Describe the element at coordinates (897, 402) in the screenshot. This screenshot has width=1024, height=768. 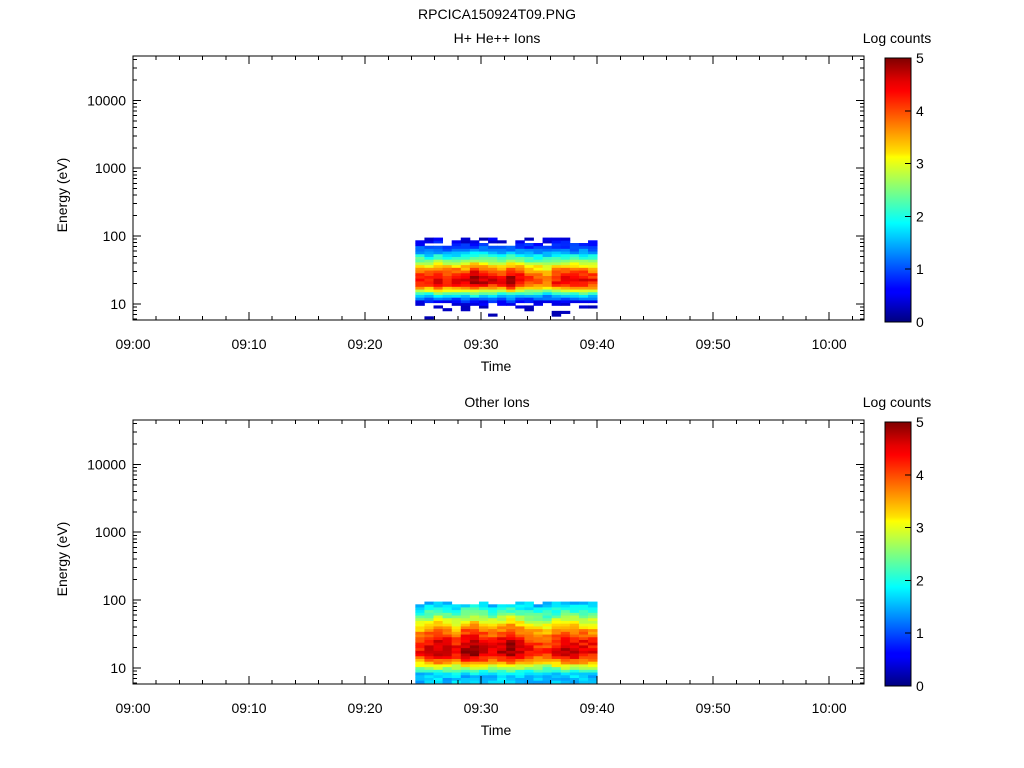
I see `colorbar-label: Log counts` at that location.